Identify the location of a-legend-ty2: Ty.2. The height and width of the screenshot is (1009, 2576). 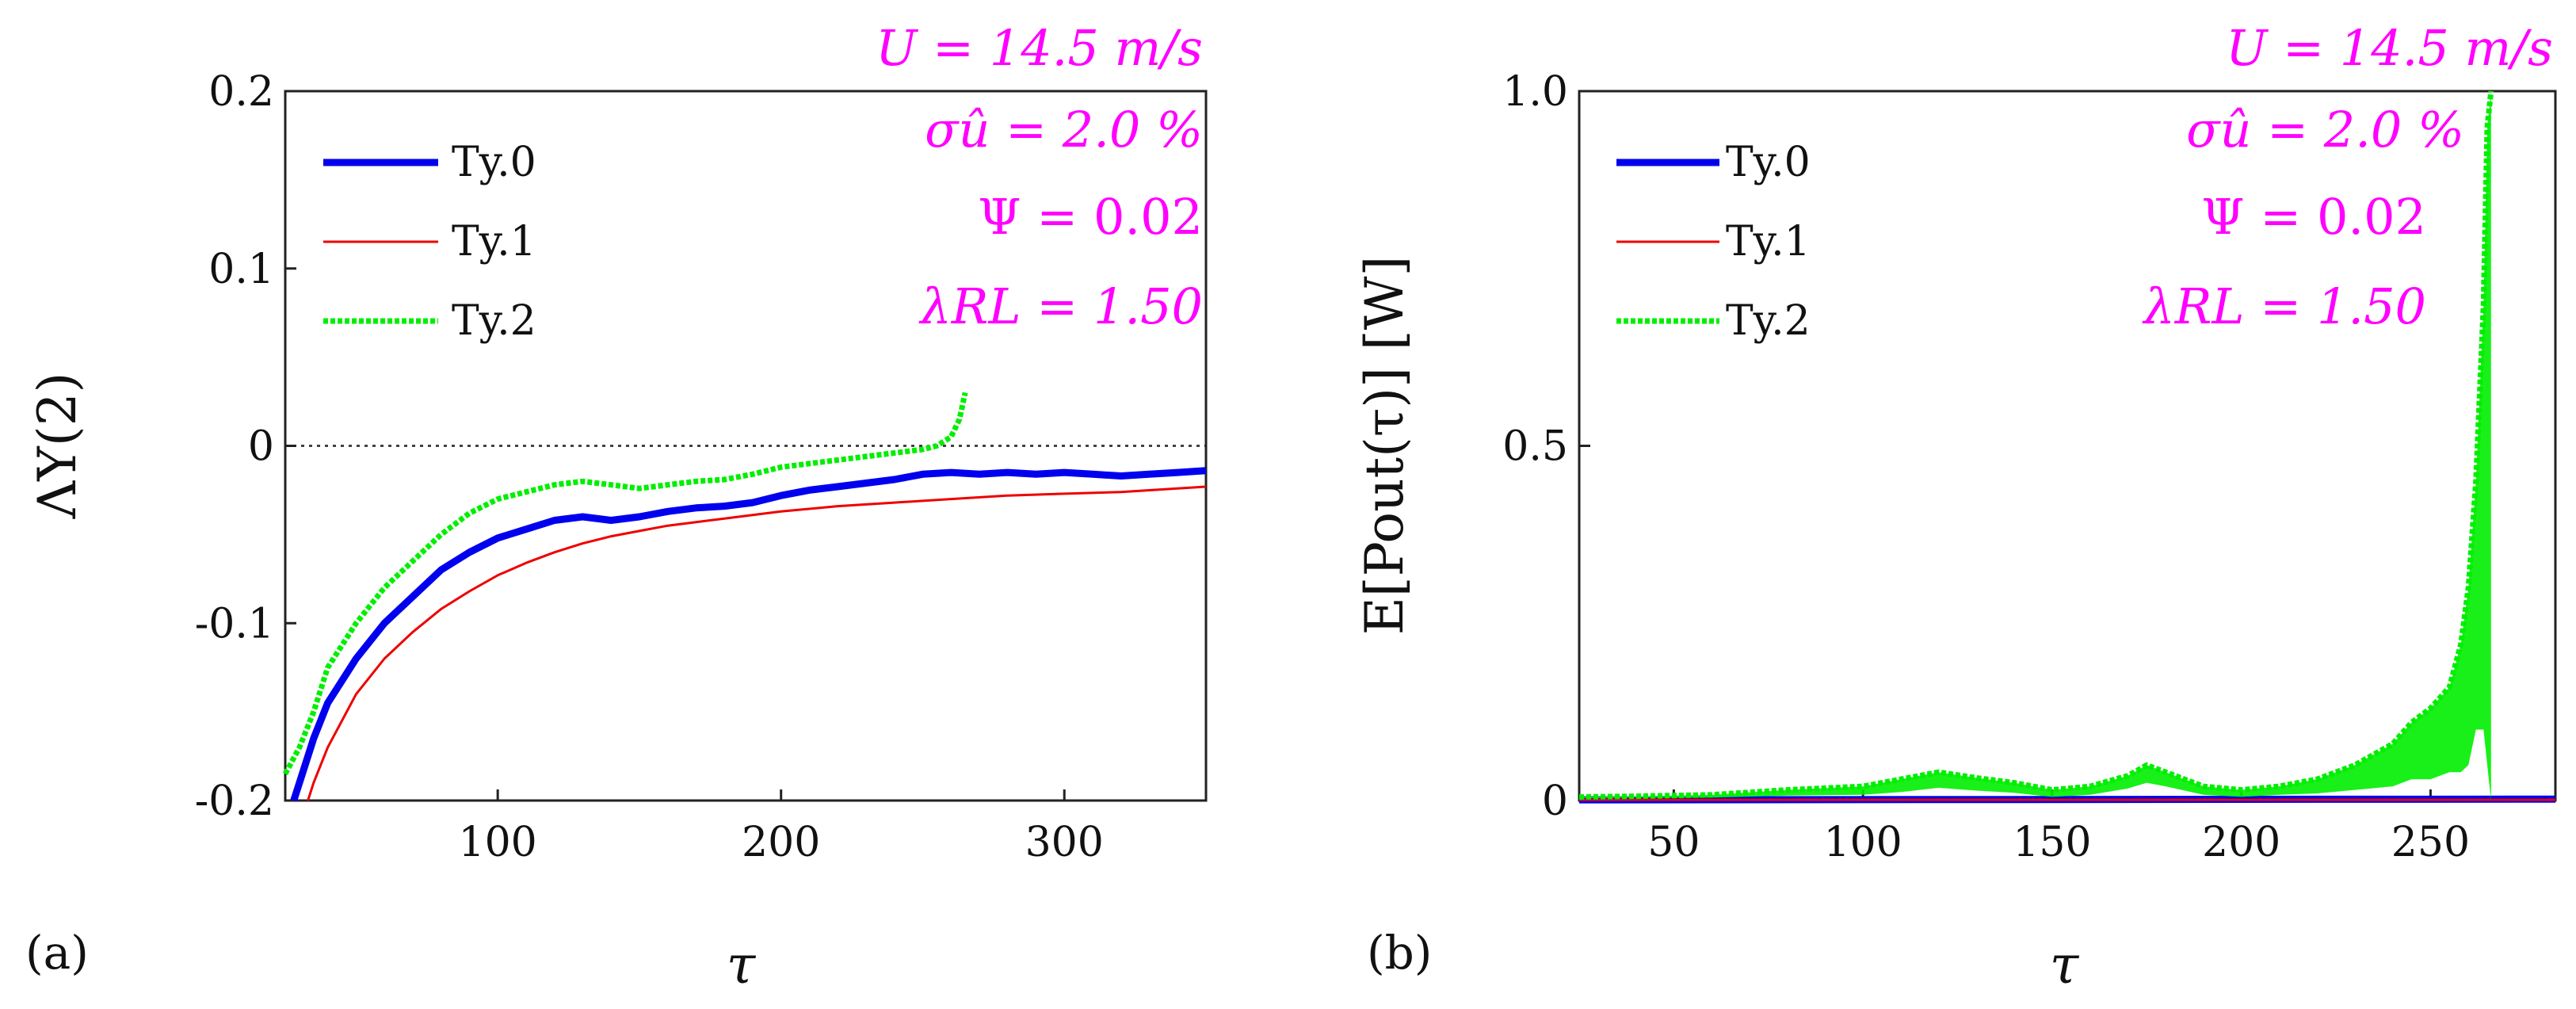
(494, 321).